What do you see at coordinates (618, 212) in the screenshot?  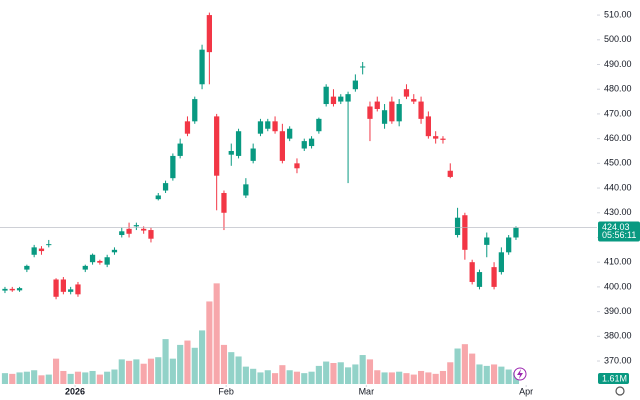 I see `y-tick-label: 430.00` at bounding box center [618, 212].